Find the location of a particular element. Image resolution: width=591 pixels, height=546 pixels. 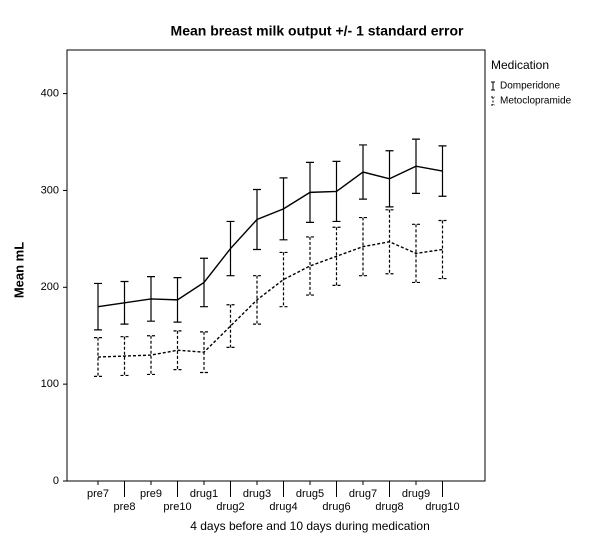

x-tick-label: drug2 is located at coordinates (230, 507).